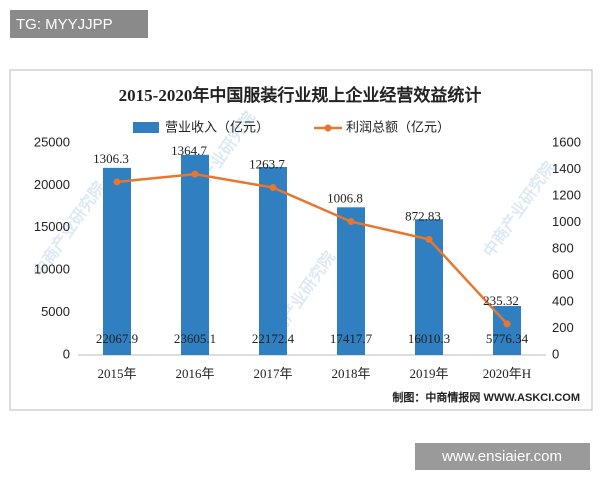  I want to click on line-value-label: 1263.7, so click(267, 164).